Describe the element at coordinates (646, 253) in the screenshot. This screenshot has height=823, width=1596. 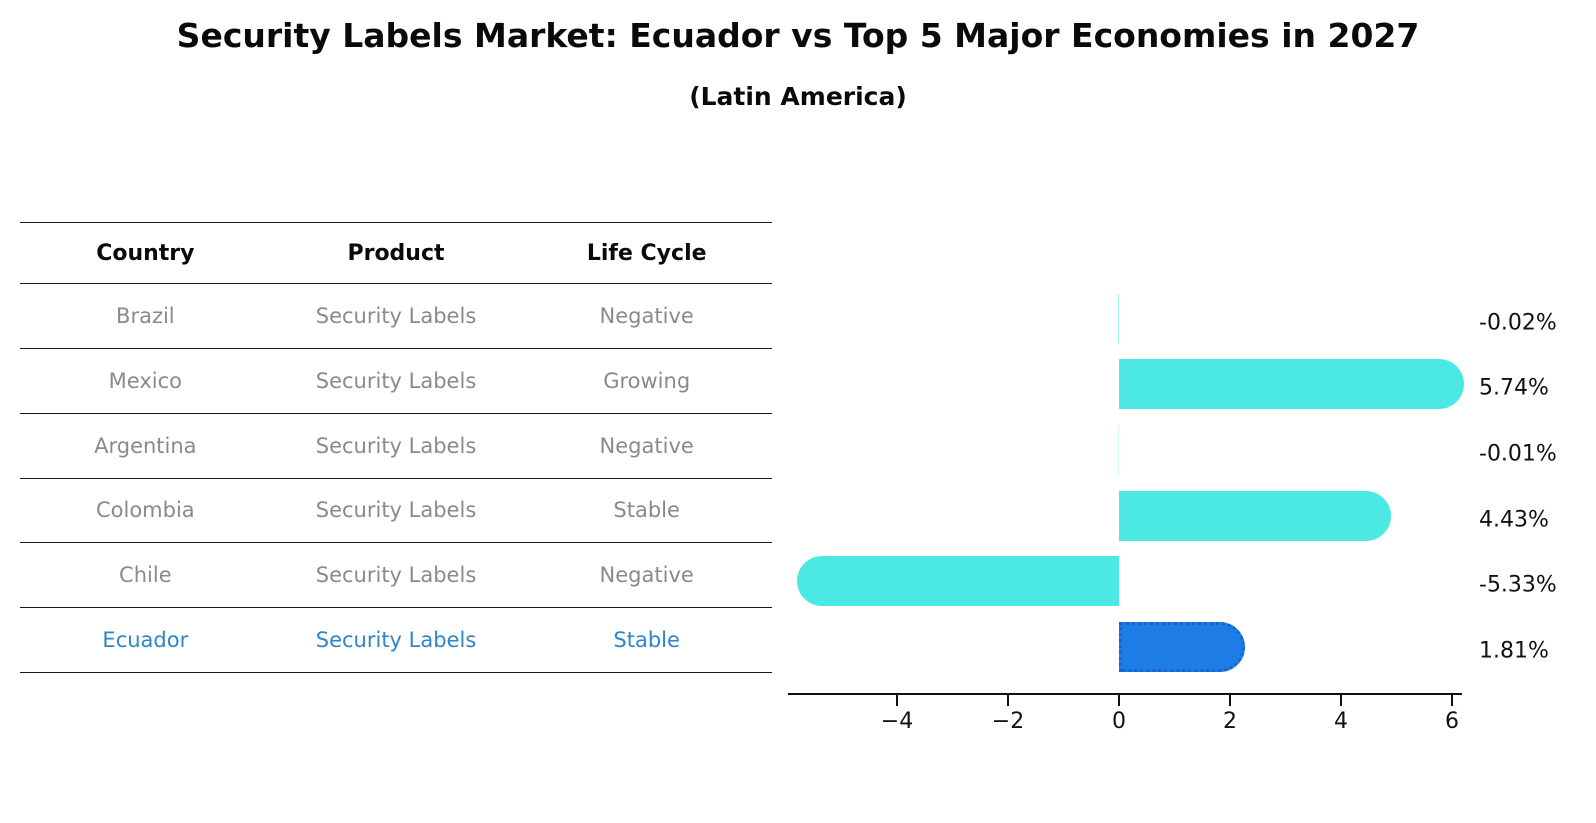
I see `table-header-lifecycle: Life Cycle` at that location.